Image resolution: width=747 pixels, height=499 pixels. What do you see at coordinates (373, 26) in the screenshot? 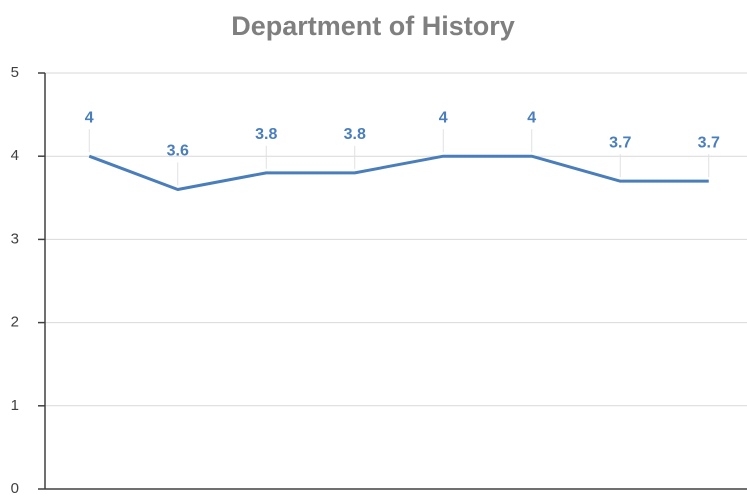
I see `chart-title: Department of History` at bounding box center [373, 26].